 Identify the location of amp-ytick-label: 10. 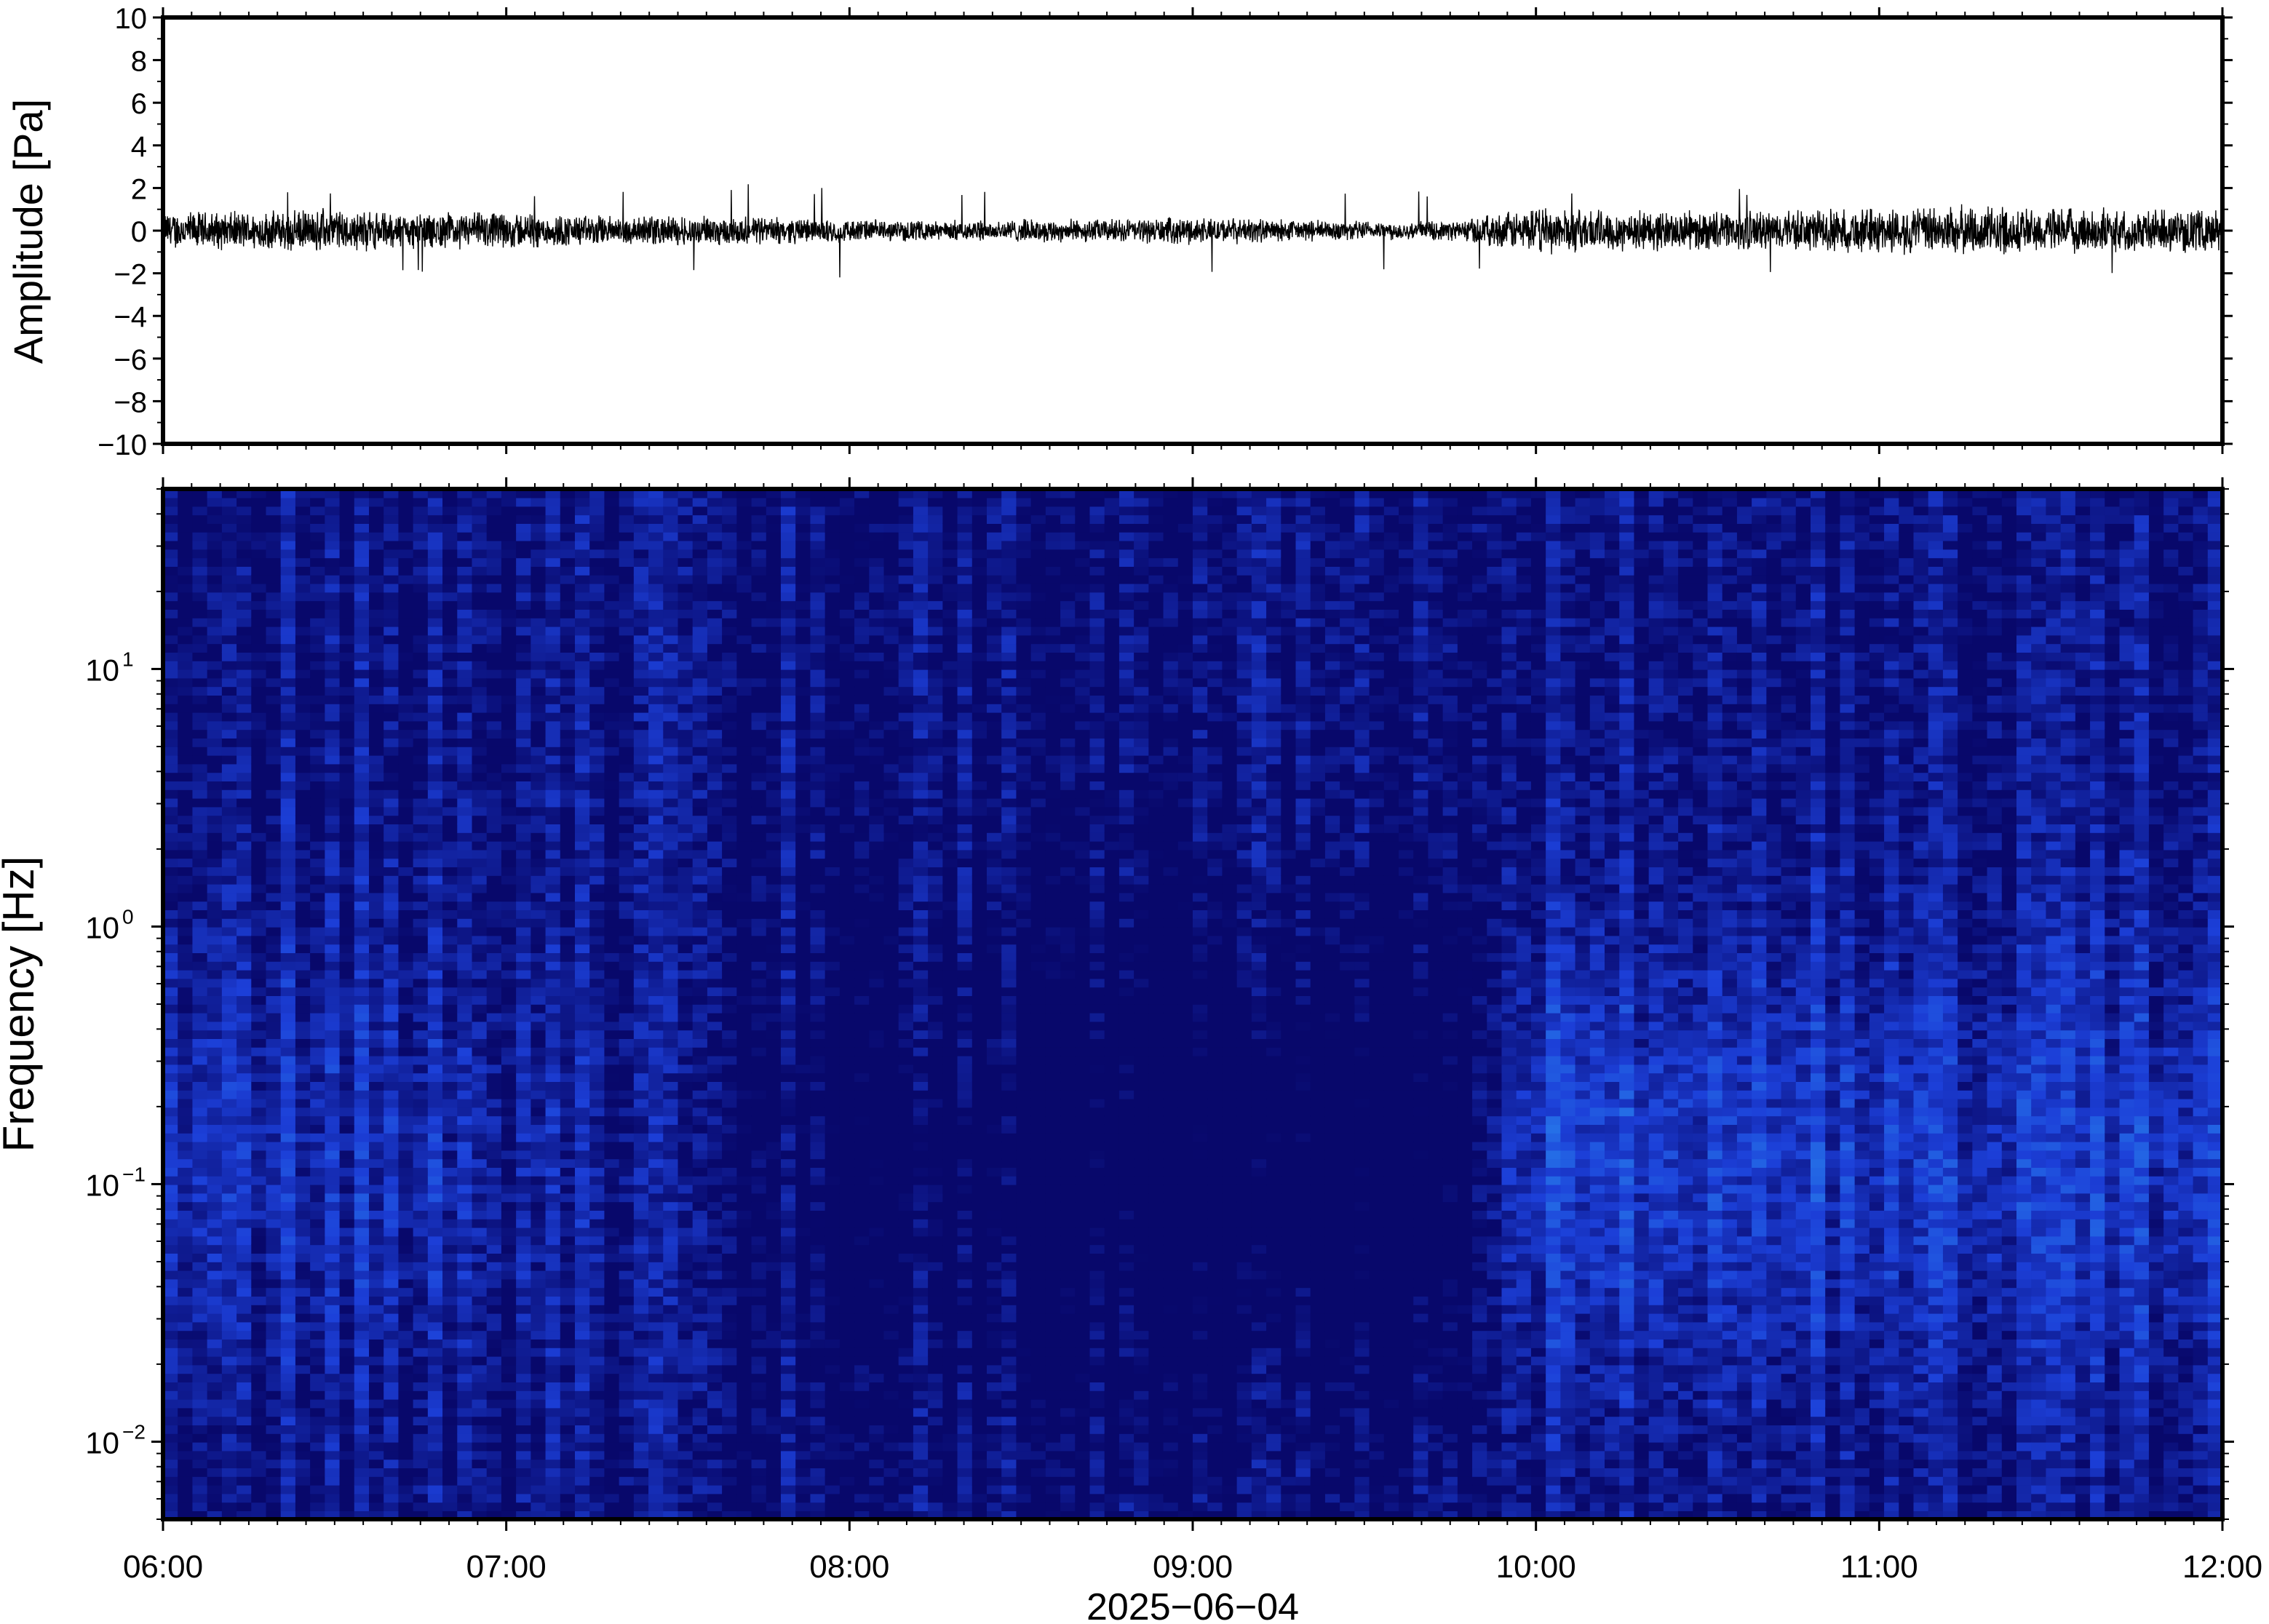
(131, 19).